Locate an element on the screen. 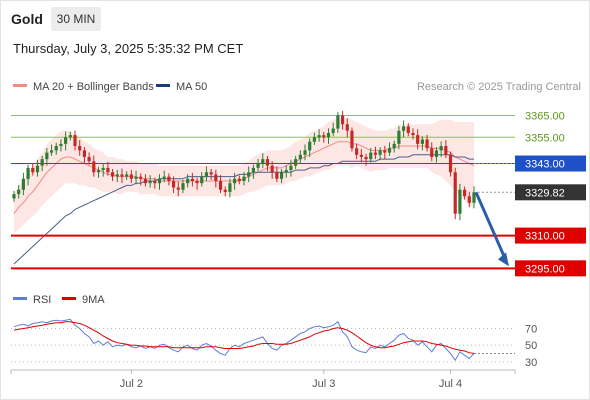 This screenshot has width=590, height=400. current-price-label: 3329.82 is located at coordinates (545, 193).